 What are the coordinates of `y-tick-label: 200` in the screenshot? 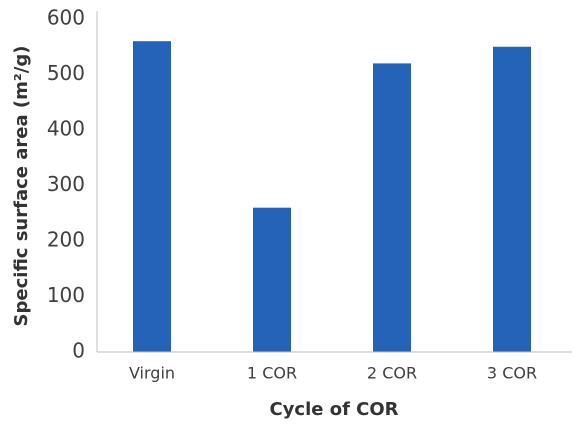 It's located at (66, 240).